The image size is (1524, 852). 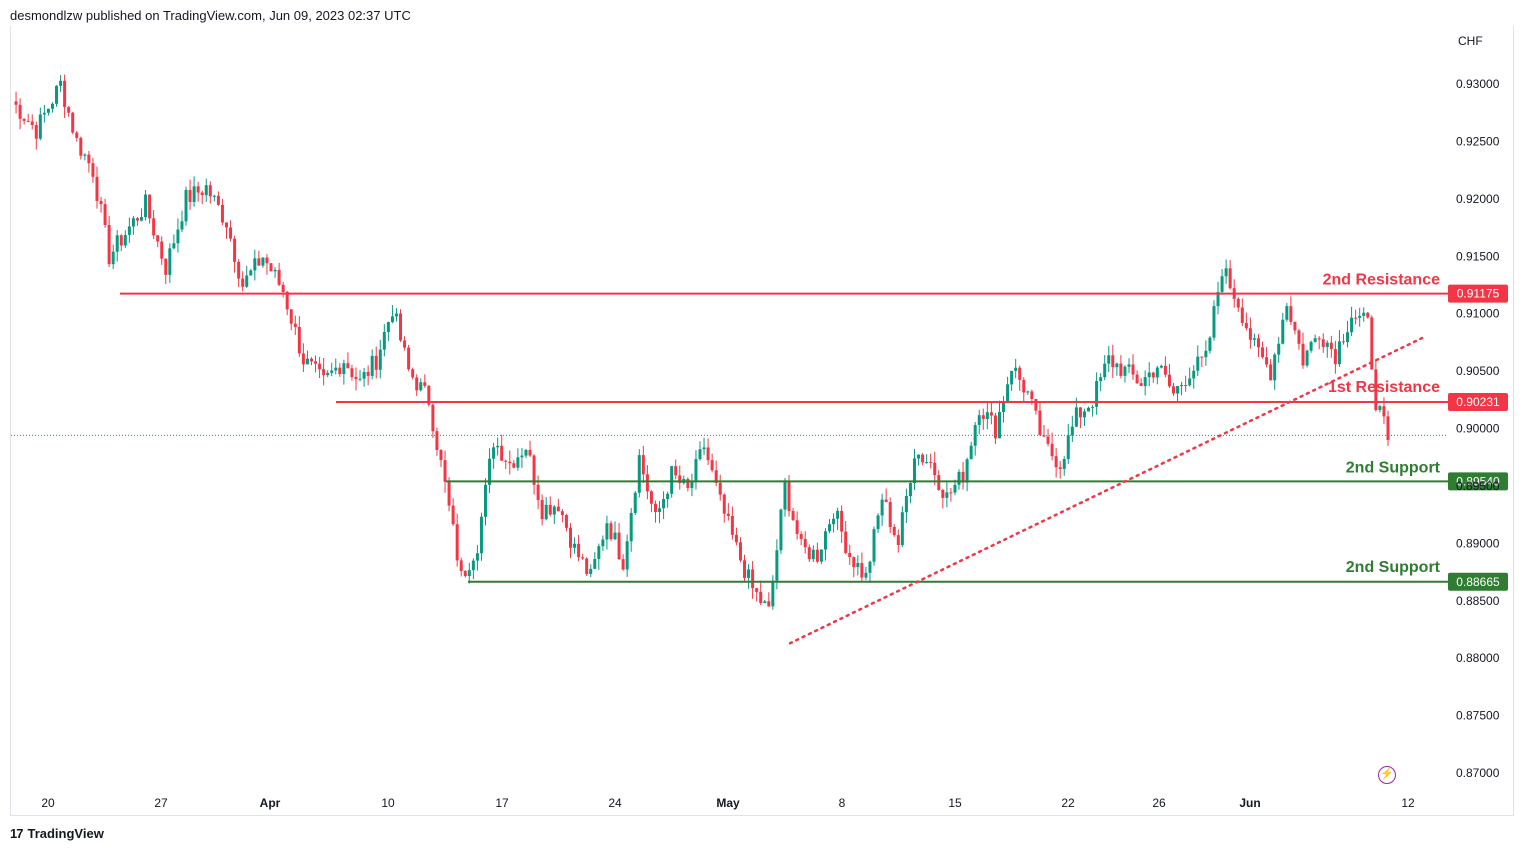 I want to click on lightning-icon: ⚡, so click(x=1387, y=775).